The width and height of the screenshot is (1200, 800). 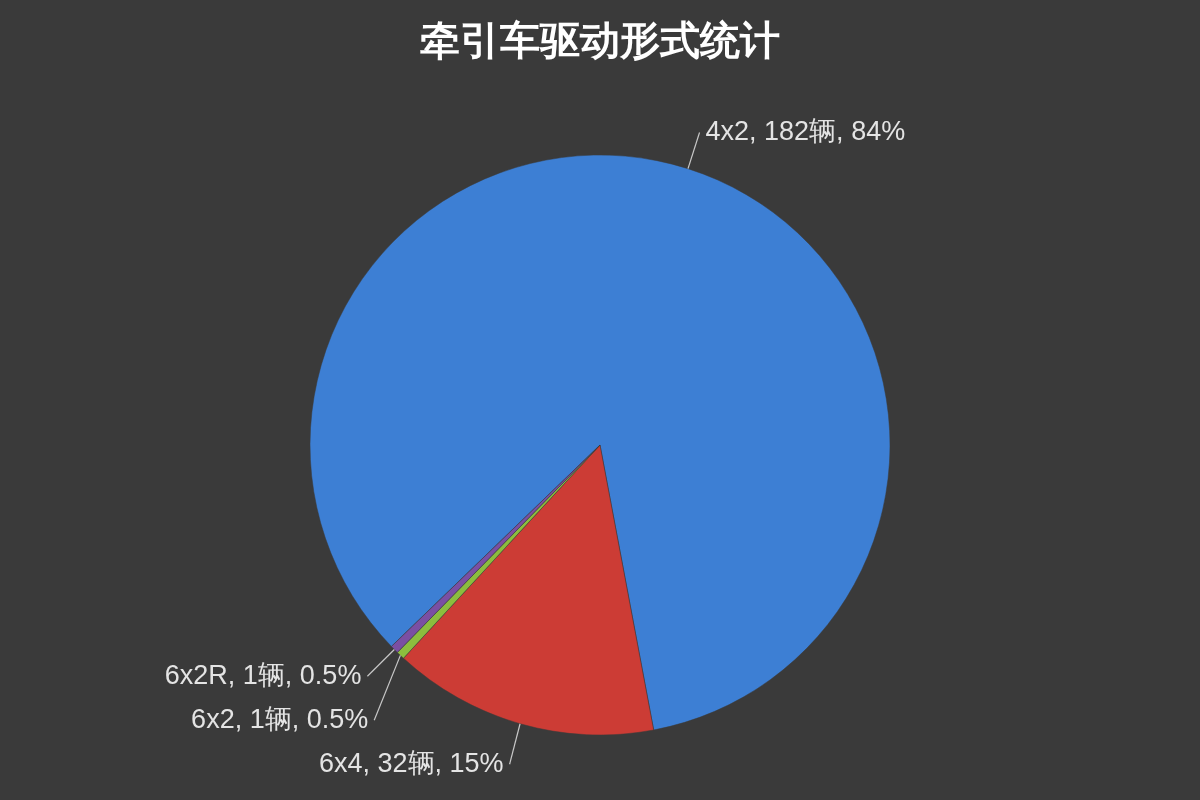 I want to click on slice-label: 6x2R, 1辆, 0.5%, so click(x=263, y=675).